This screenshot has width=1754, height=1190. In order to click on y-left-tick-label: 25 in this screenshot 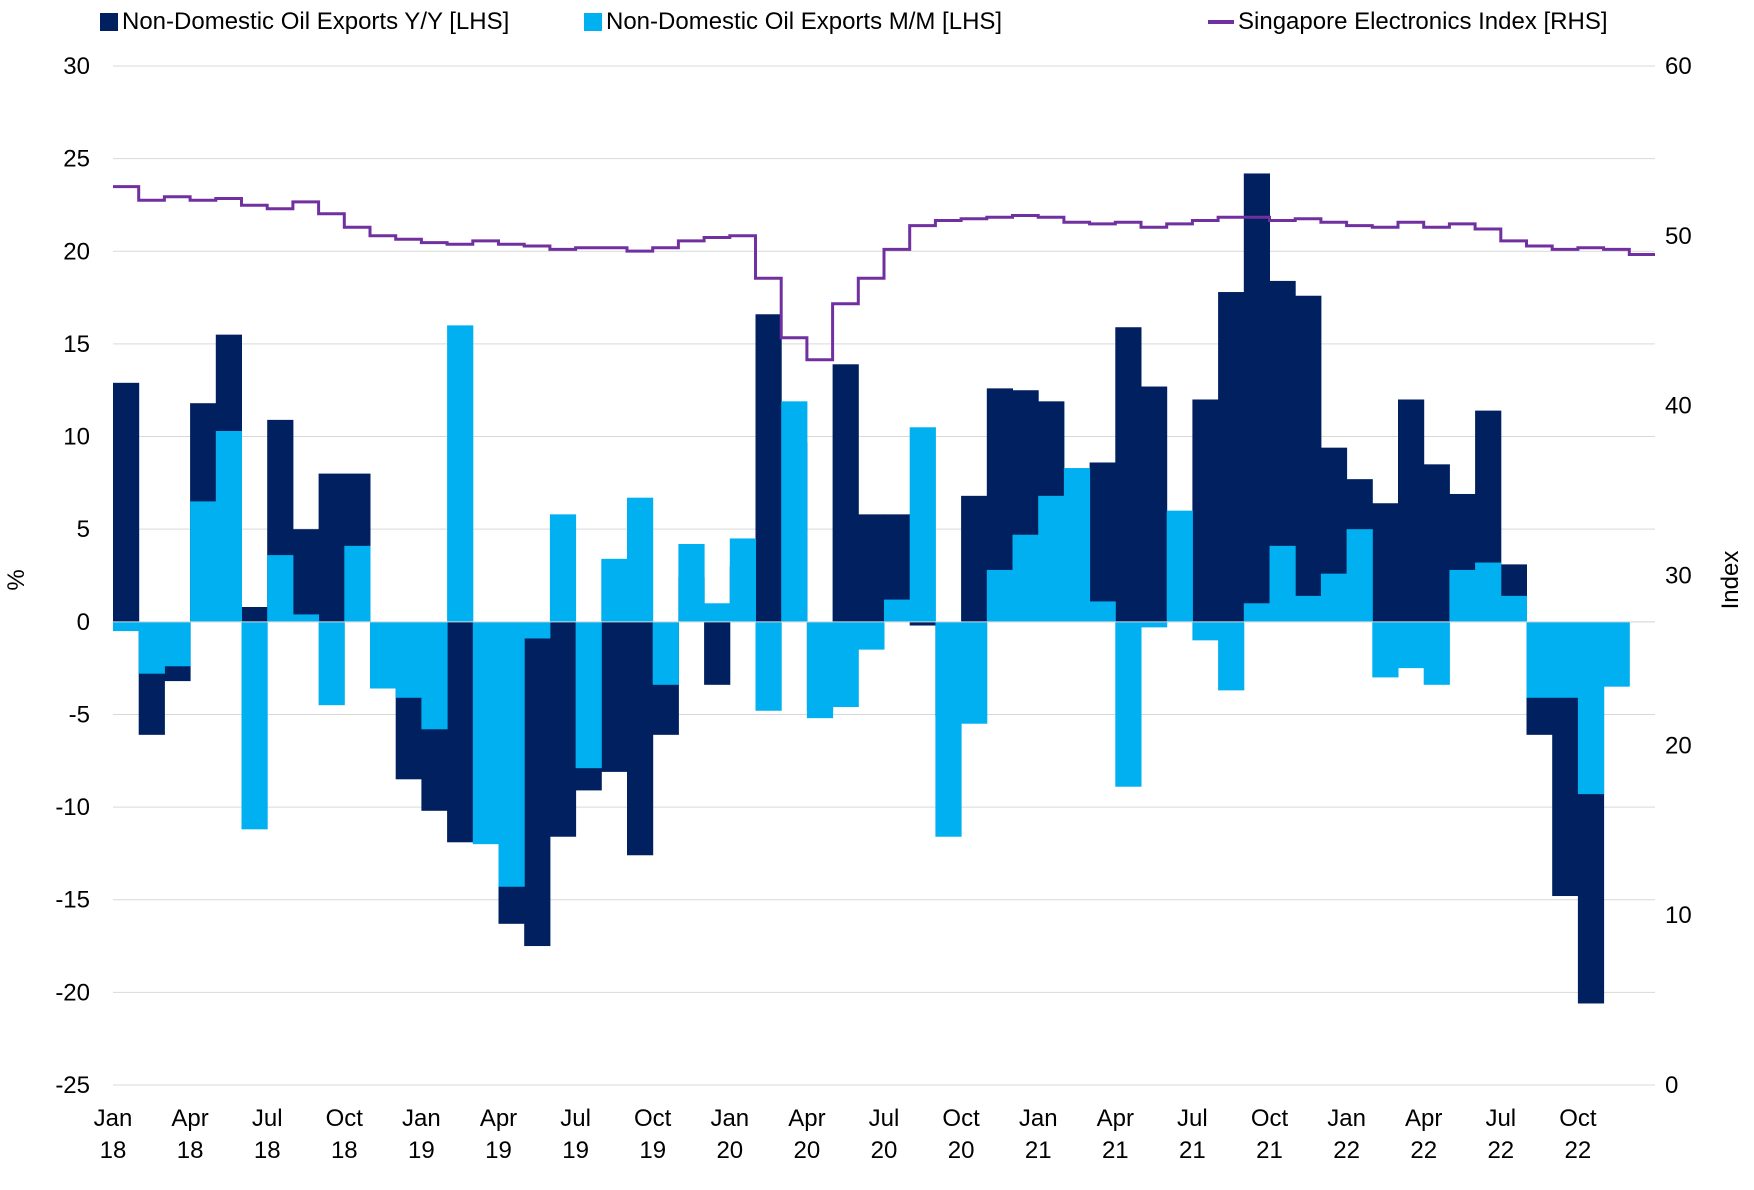, I will do `click(76, 159)`.